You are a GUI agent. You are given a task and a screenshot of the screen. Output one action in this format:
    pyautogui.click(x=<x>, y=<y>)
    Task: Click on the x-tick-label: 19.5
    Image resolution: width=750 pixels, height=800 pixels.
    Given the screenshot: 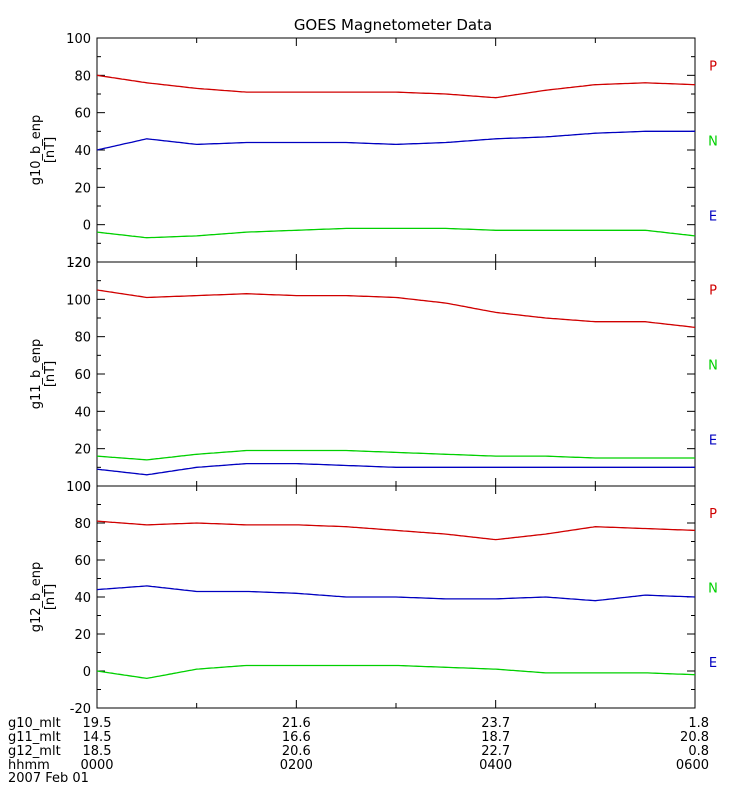 What is the action you would take?
    pyautogui.click(x=97, y=723)
    